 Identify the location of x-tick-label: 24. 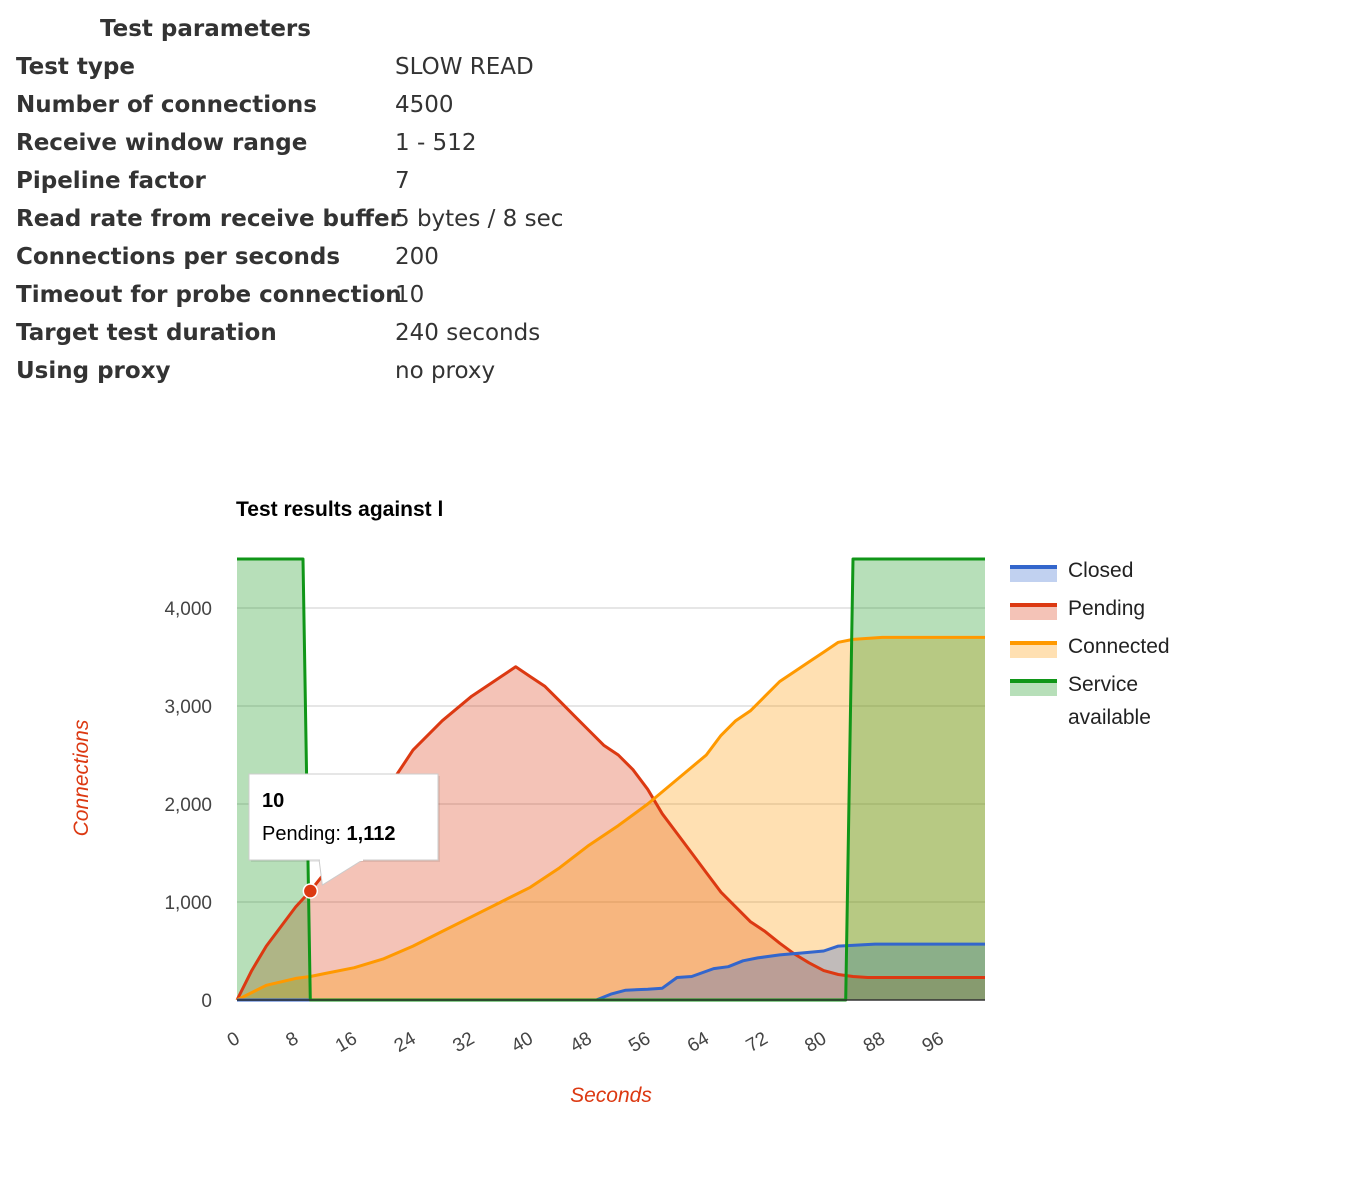
(405, 1042).